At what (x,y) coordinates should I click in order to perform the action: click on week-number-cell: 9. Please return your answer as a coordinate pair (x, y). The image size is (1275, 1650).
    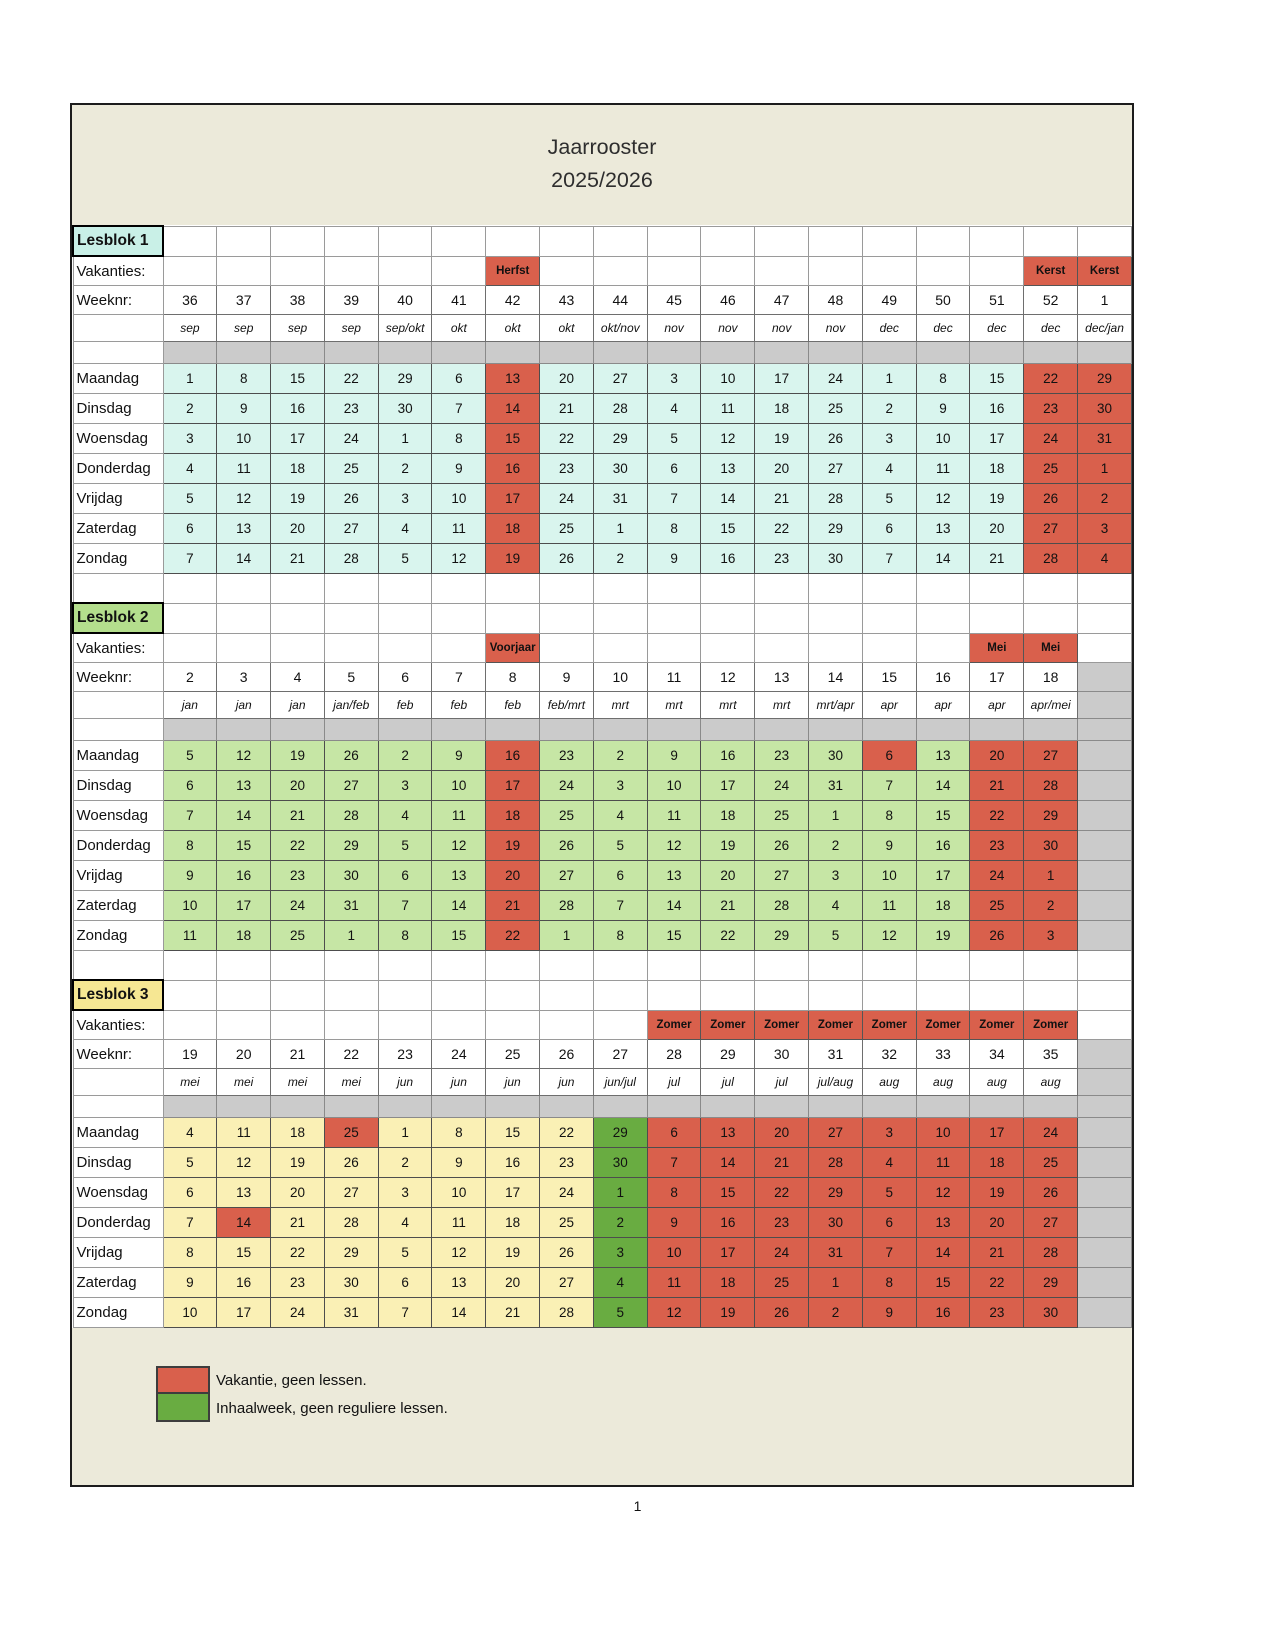
    Looking at the image, I should click on (566, 677).